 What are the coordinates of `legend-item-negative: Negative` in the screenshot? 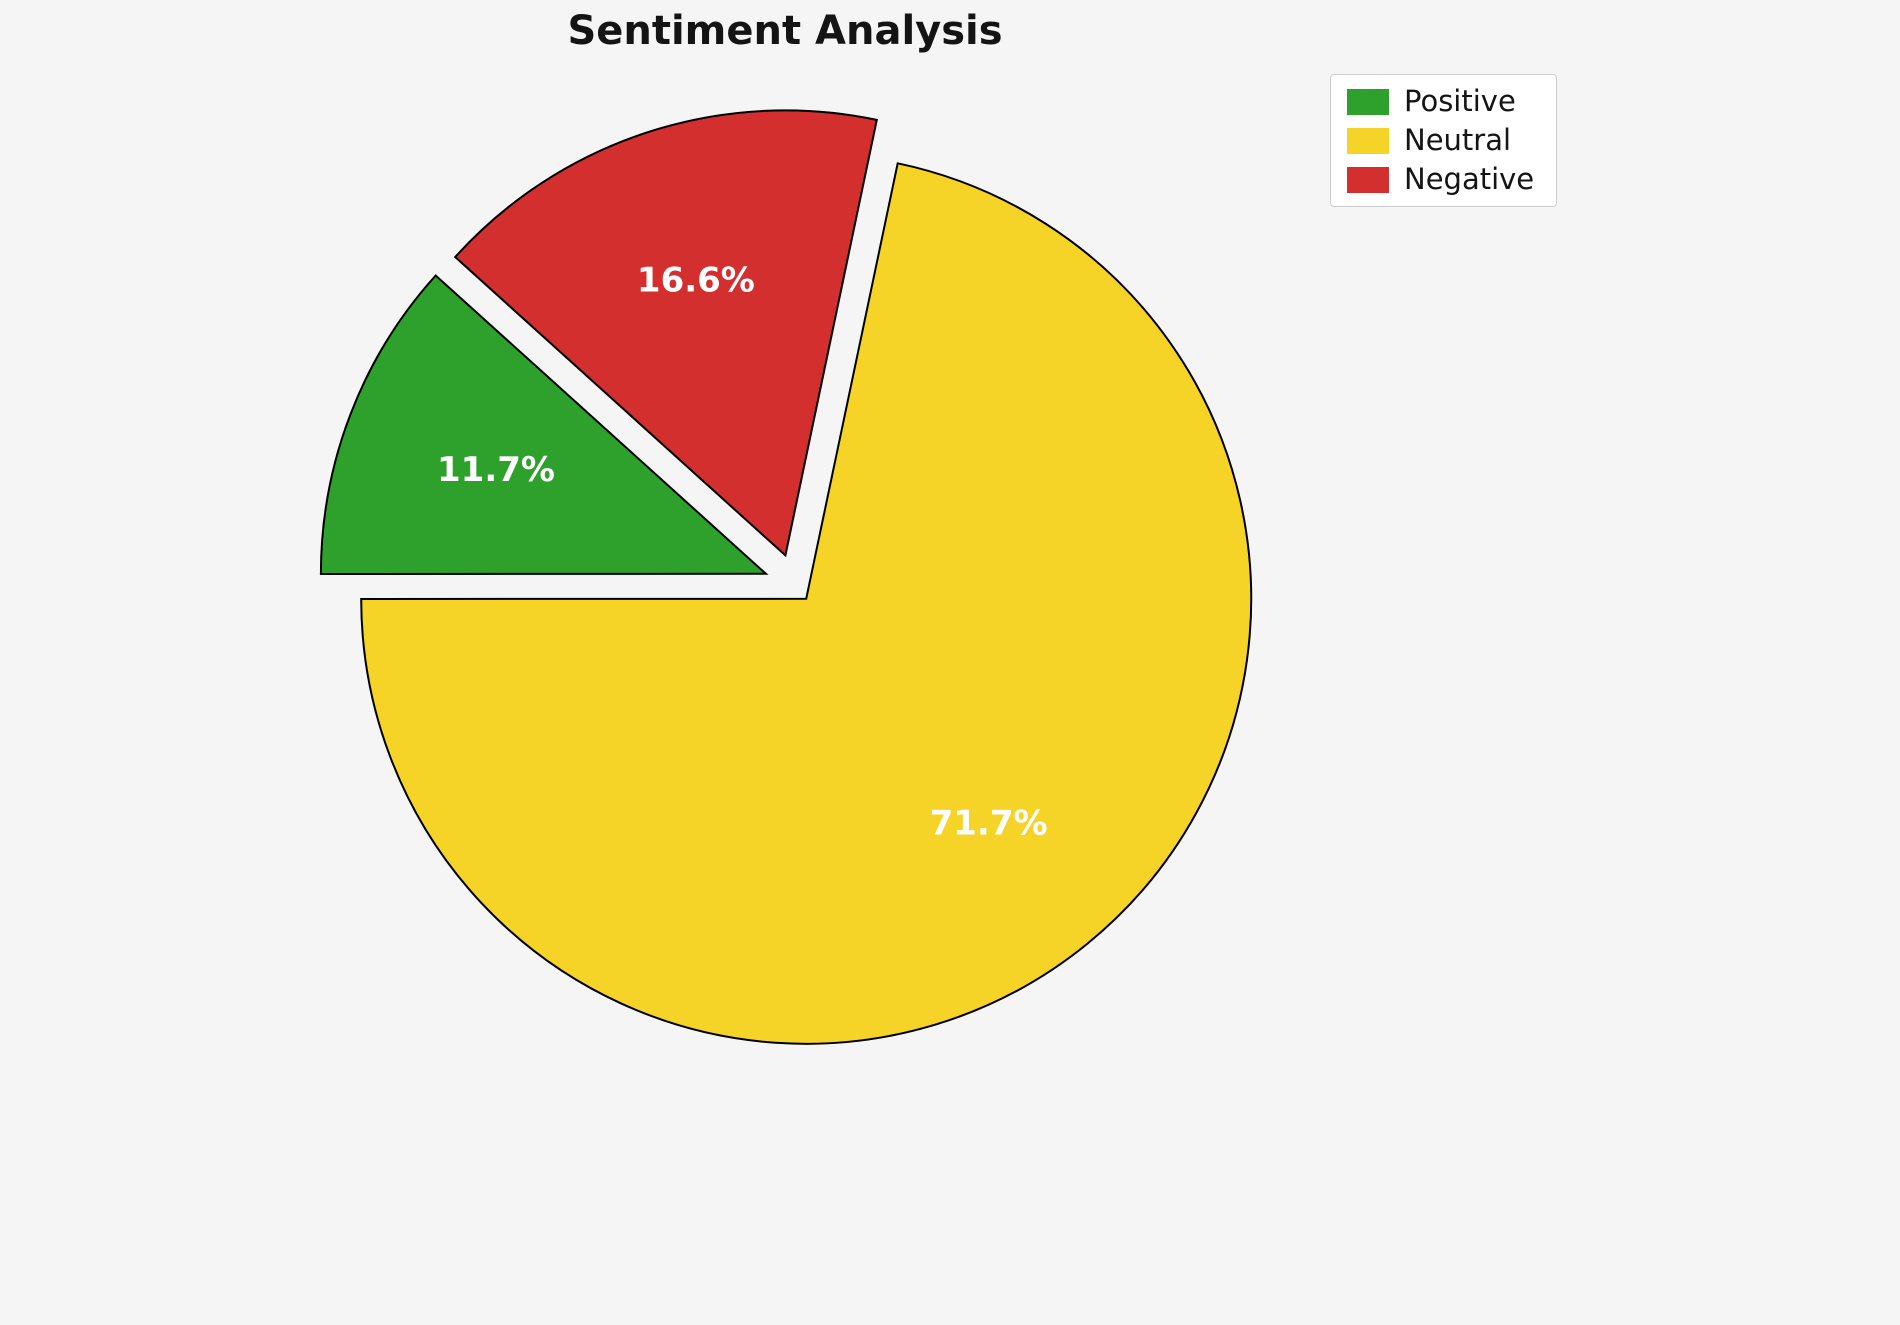 It's located at (1443, 179).